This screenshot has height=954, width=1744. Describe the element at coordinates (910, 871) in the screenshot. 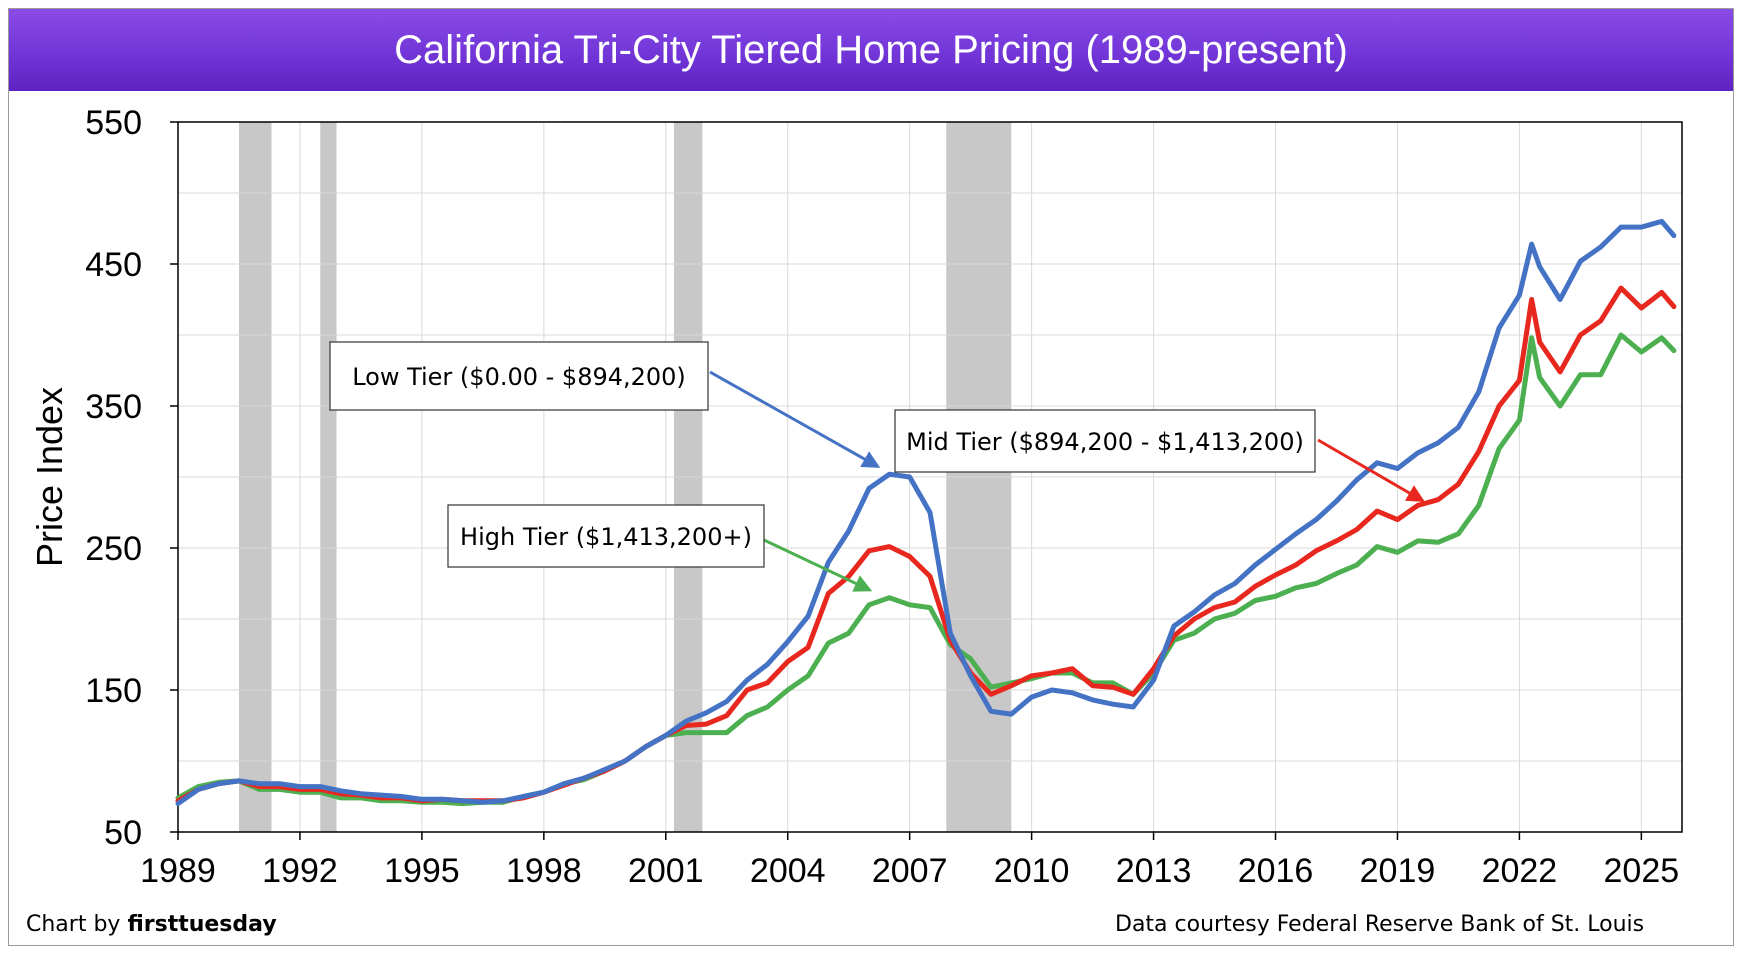

I see `x-tick-label: 2007` at that location.